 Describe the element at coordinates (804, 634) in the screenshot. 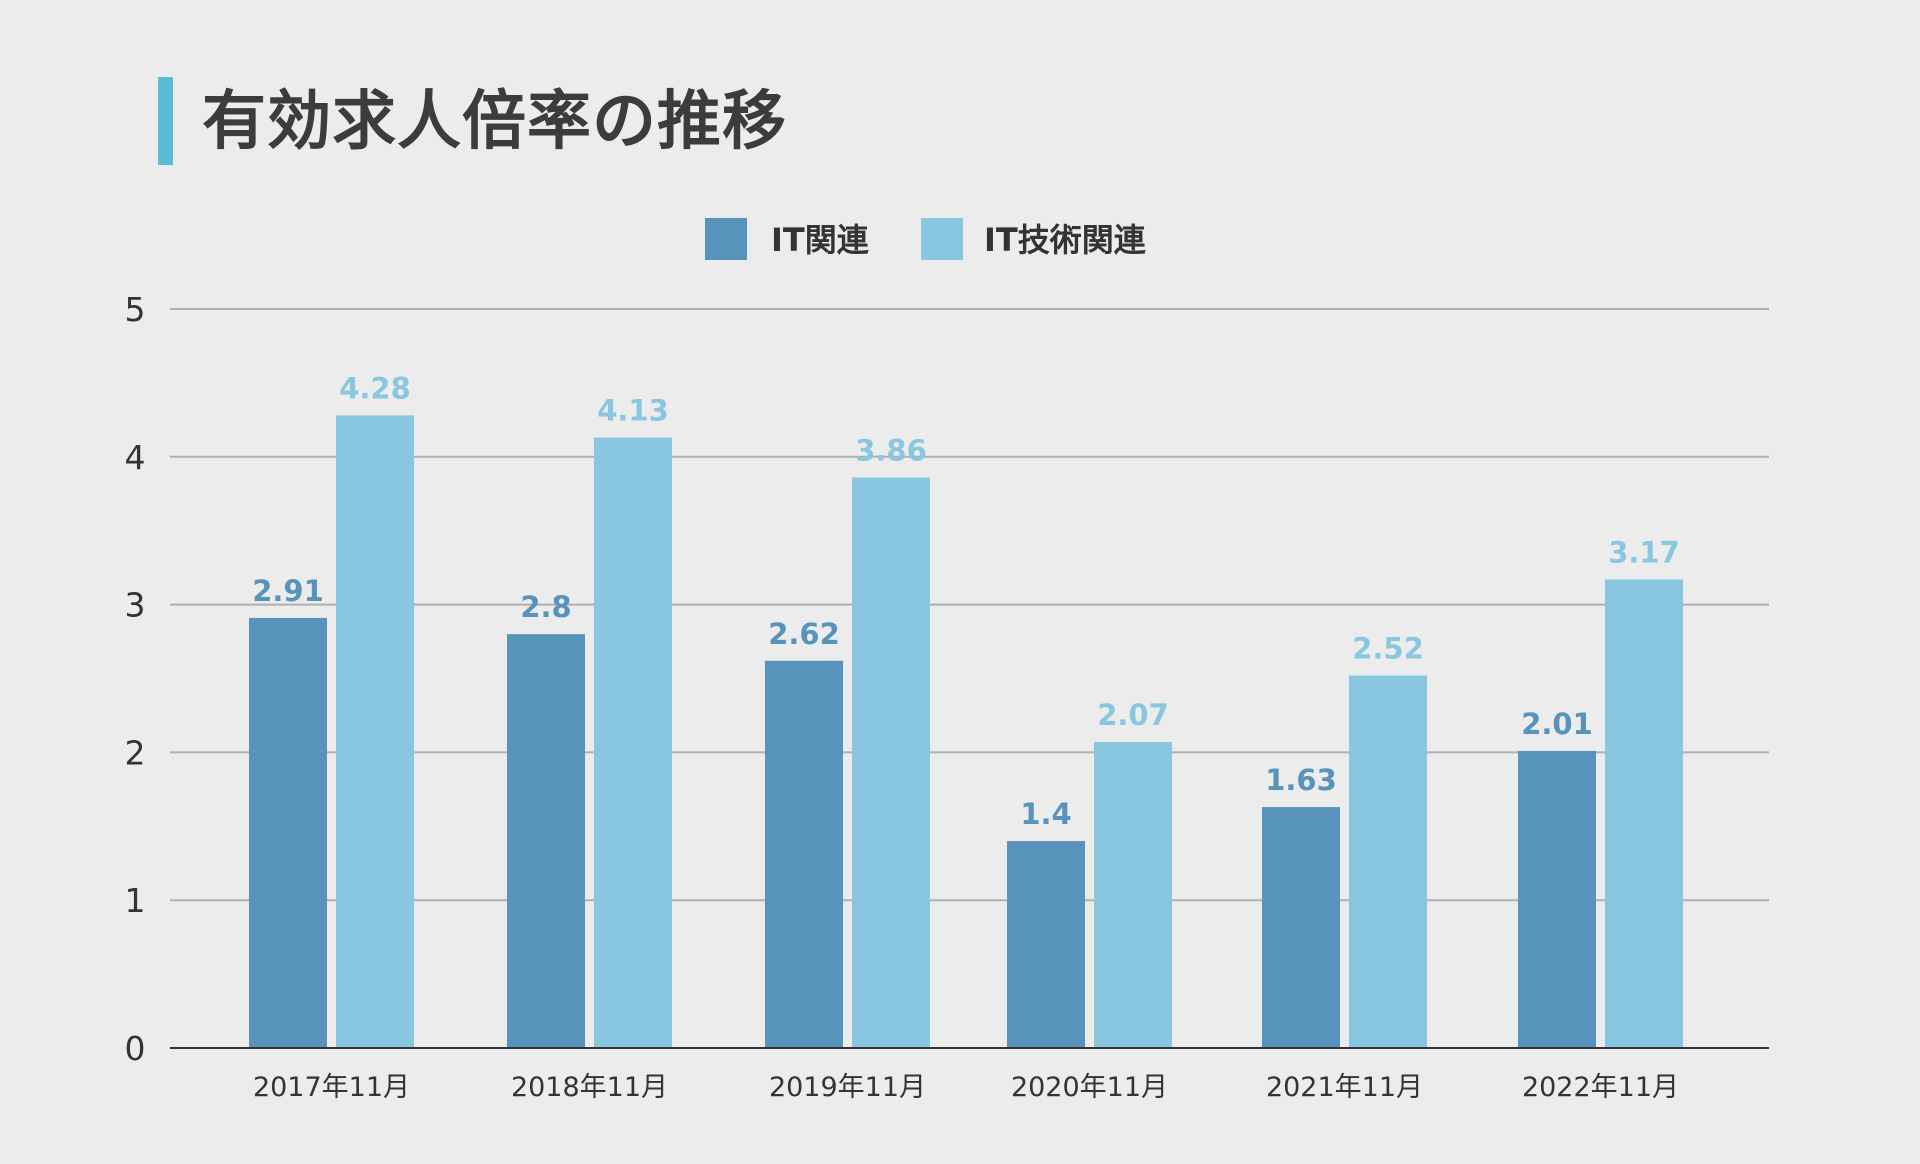

I see `data-label: 2.62` at that location.